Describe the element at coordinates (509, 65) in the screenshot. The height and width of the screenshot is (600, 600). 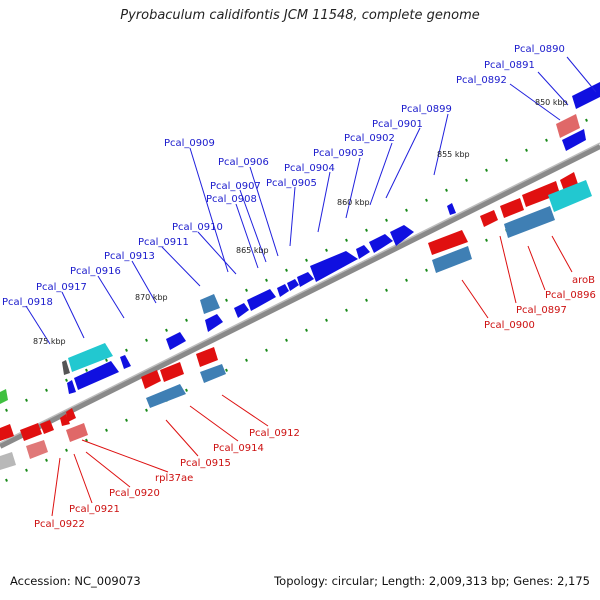
I see `gene-label: Pcal_0891` at that location.